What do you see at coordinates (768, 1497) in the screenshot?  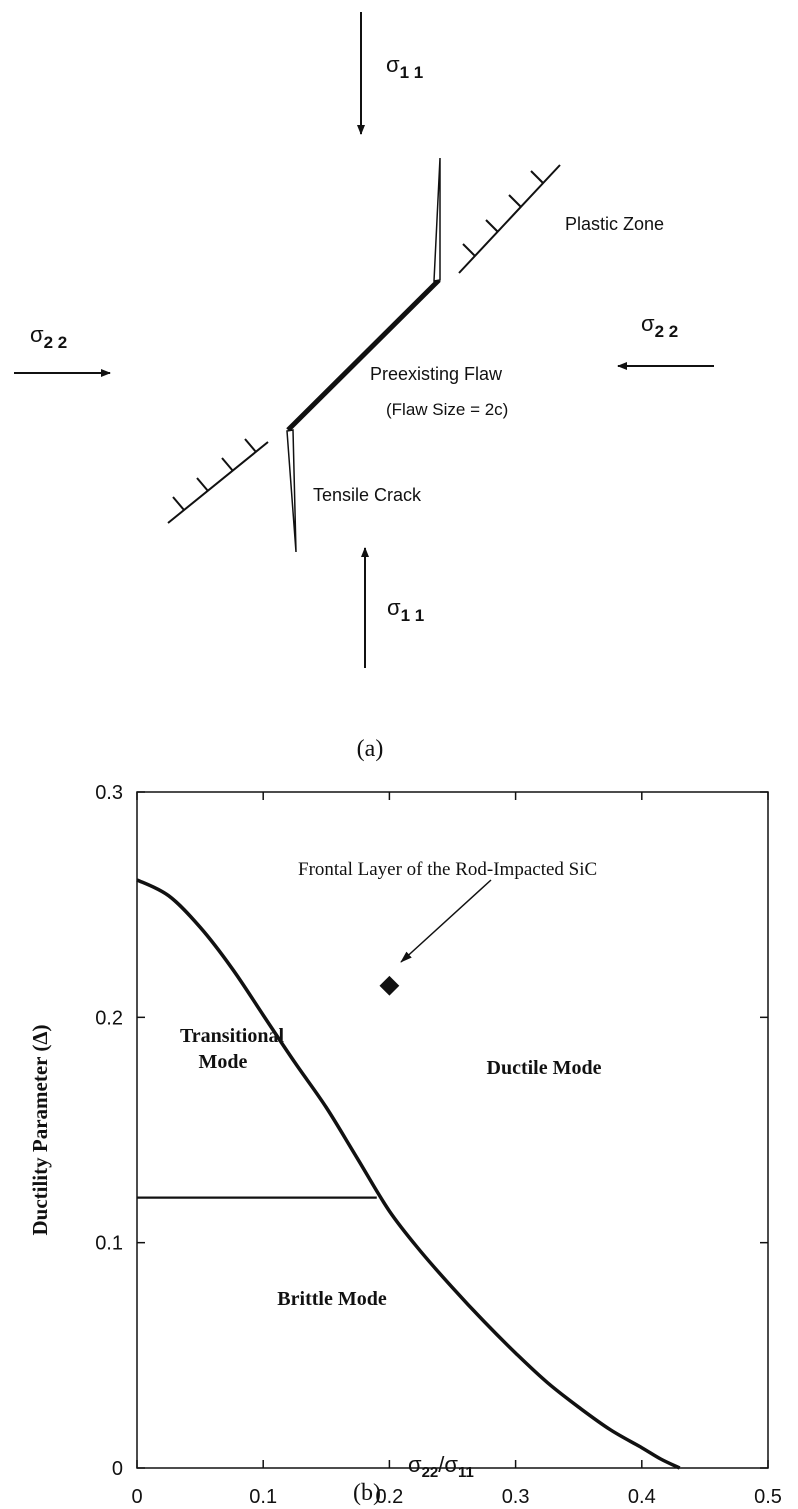 I see `x-tick-label: 0.5` at bounding box center [768, 1497].